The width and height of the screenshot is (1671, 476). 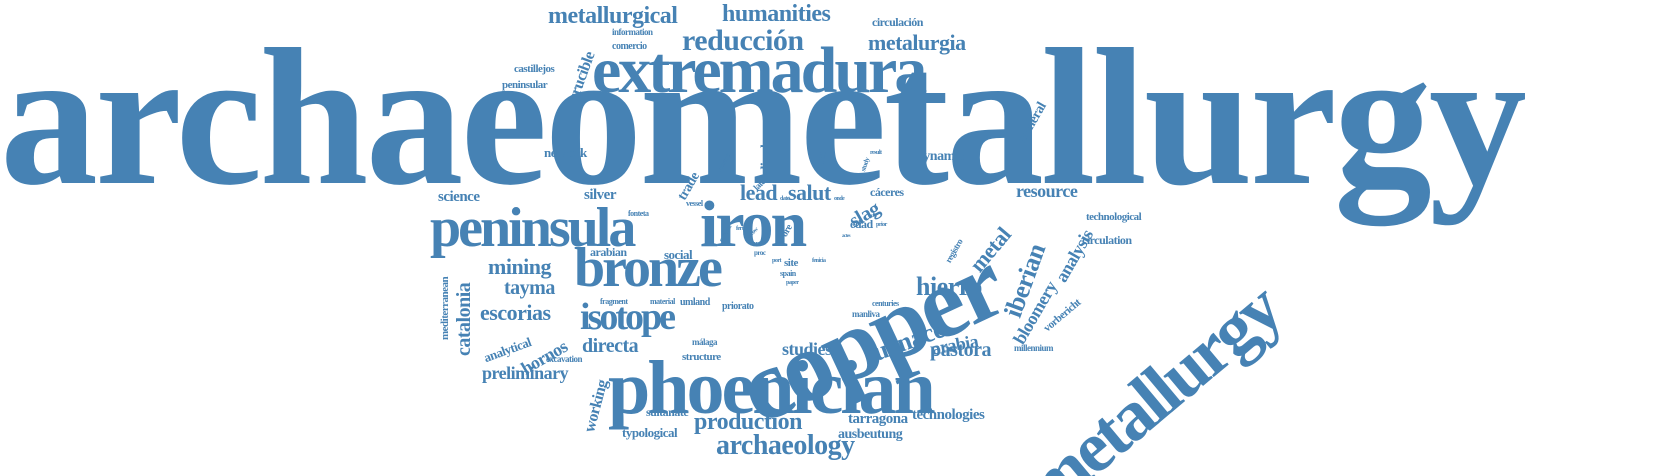 What do you see at coordinates (766, 157) in the screenshot?
I see `word-aliseda: aliseda` at bounding box center [766, 157].